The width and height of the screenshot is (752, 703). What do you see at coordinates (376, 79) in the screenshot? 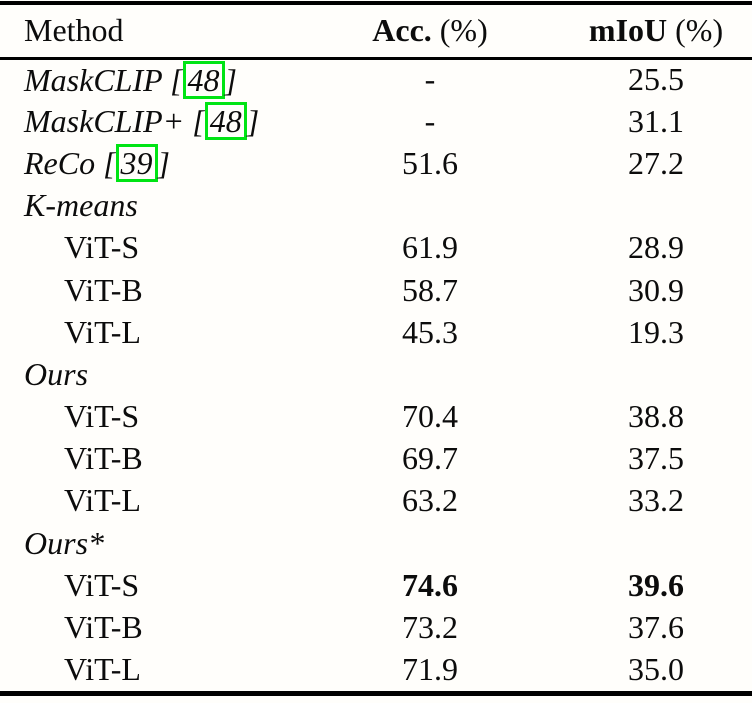
I see `table-row: MaskCLIP [48] - 25.5` at bounding box center [376, 79].